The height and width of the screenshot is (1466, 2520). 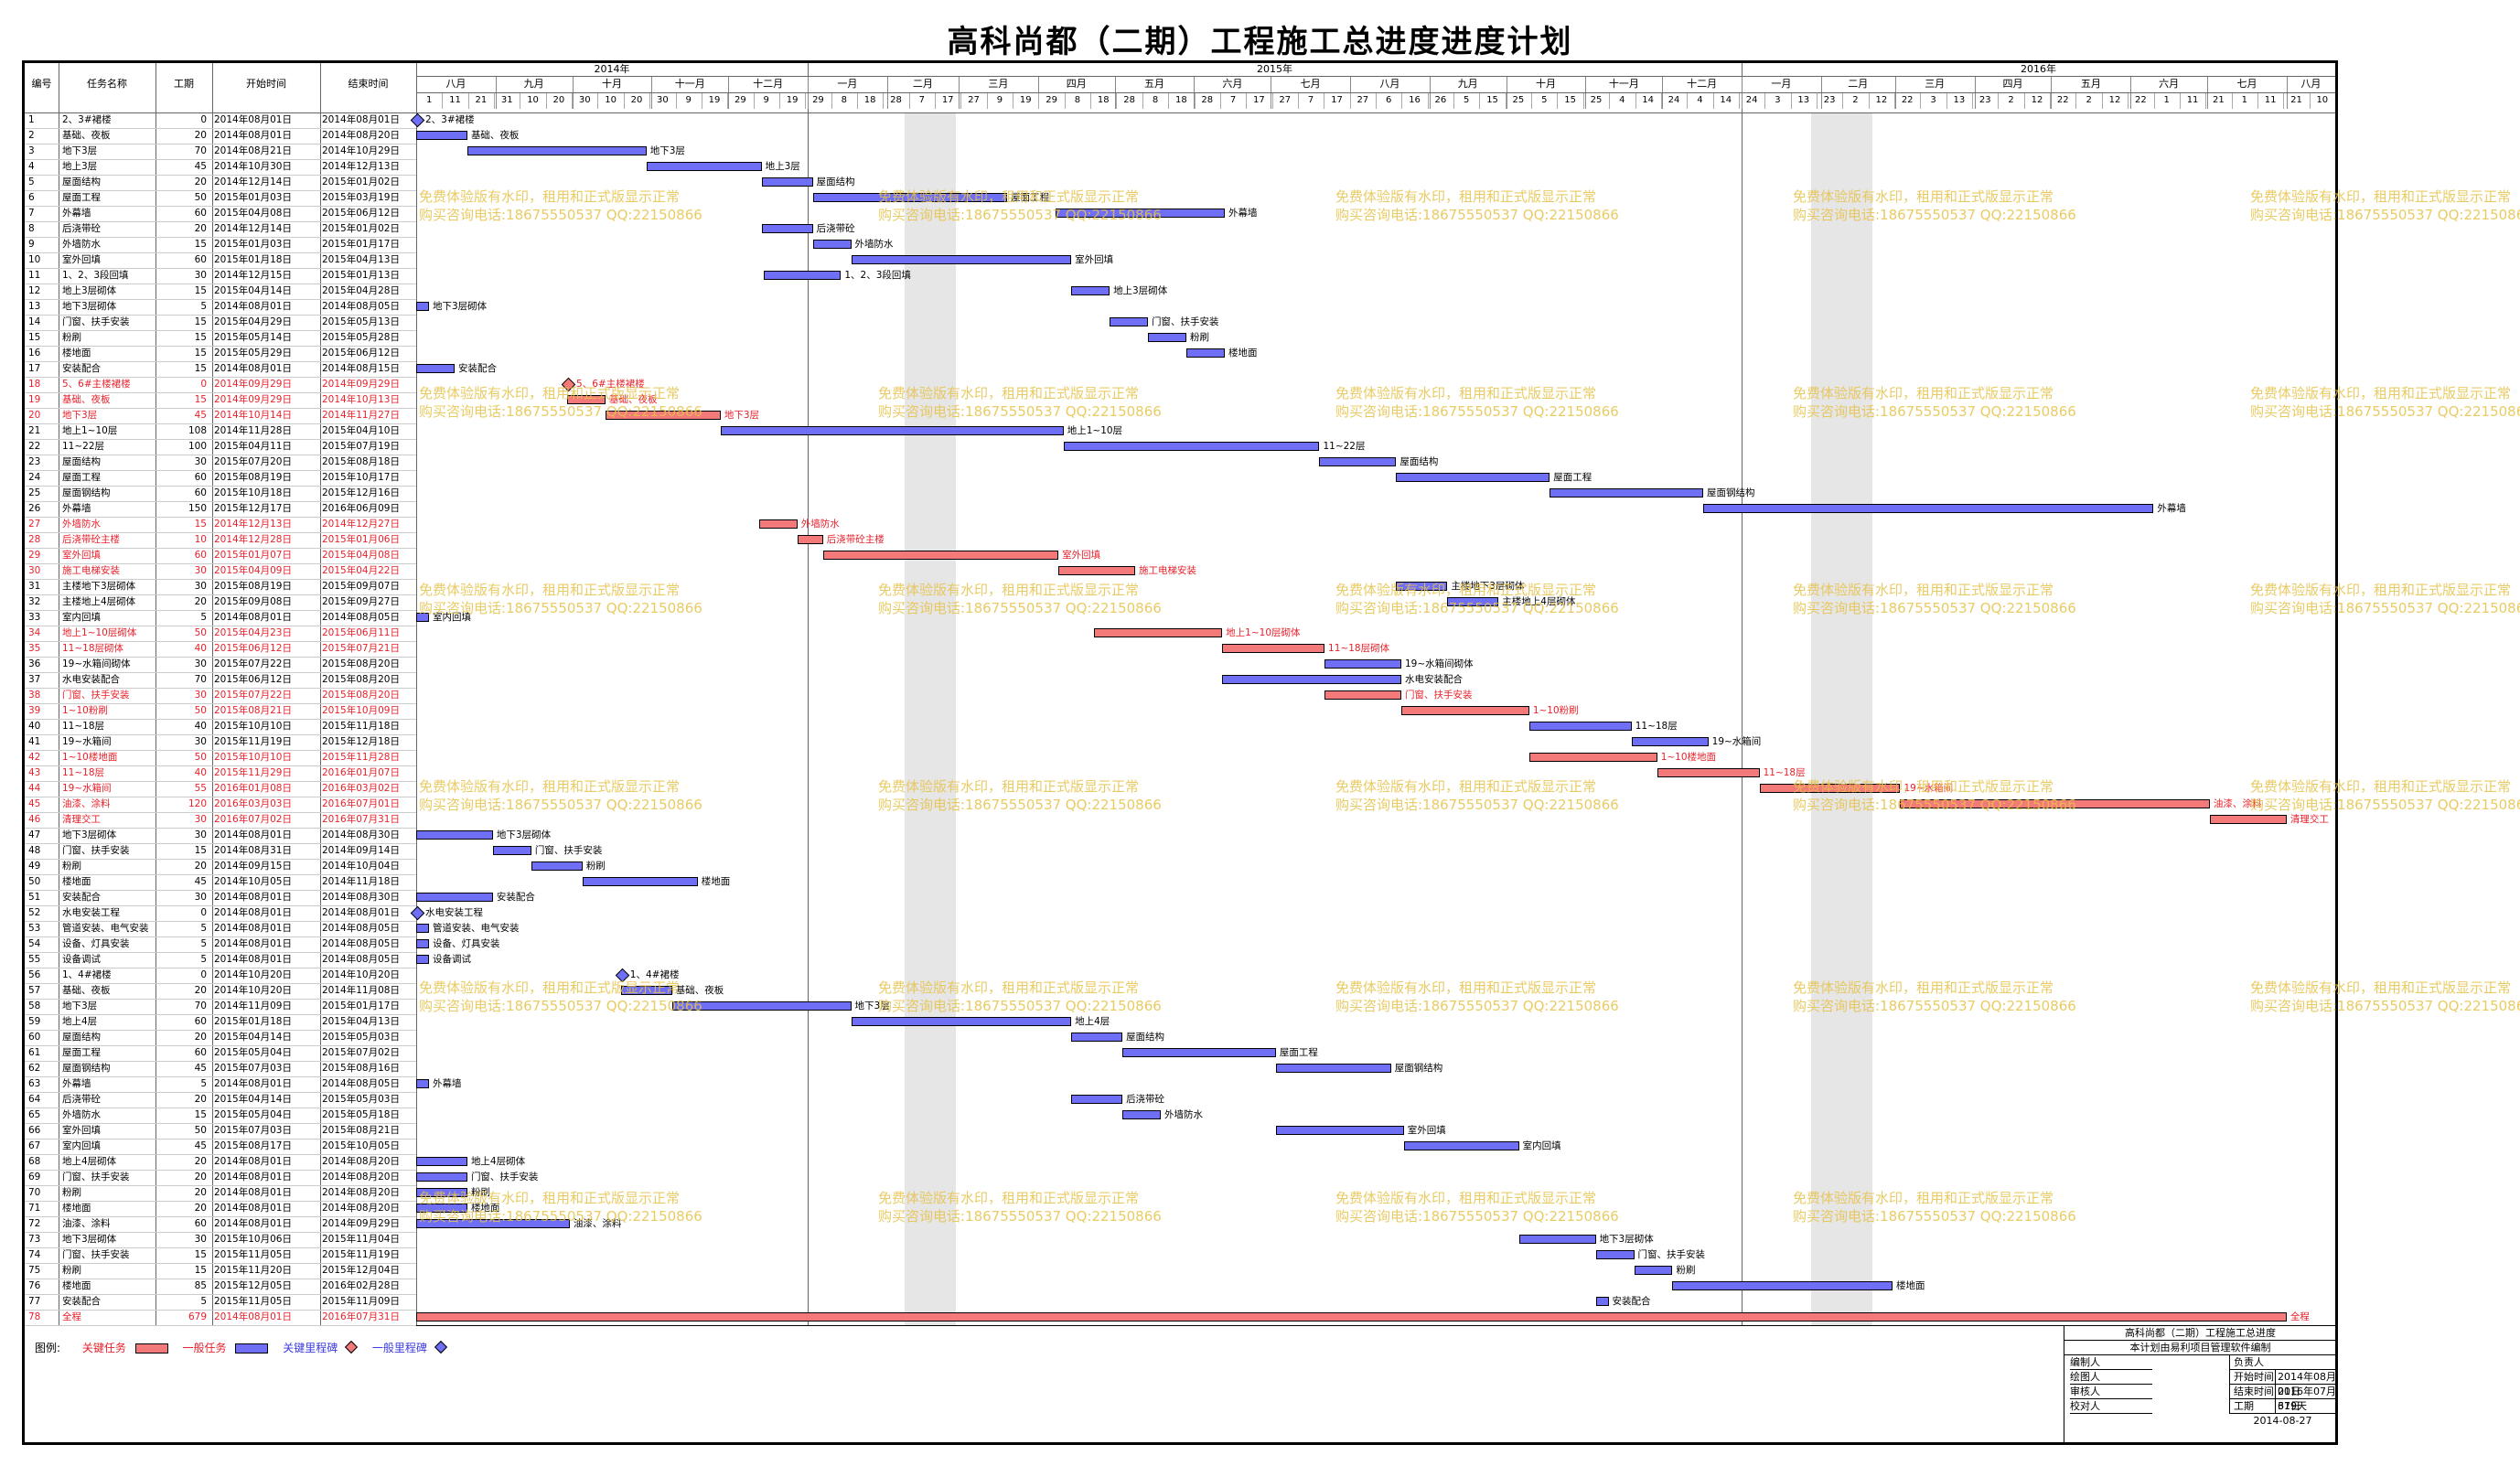 I want to click on task-name: 19~水箱间, so click(x=87, y=741).